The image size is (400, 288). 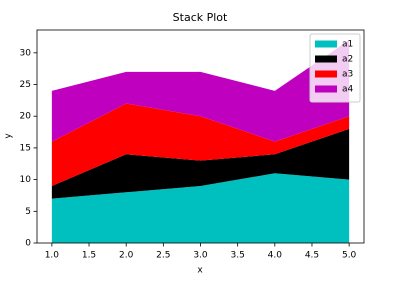 What do you see at coordinates (347, 60) in the screenshot?
I see `legend-label: a2` at bounding box center [347, 60].